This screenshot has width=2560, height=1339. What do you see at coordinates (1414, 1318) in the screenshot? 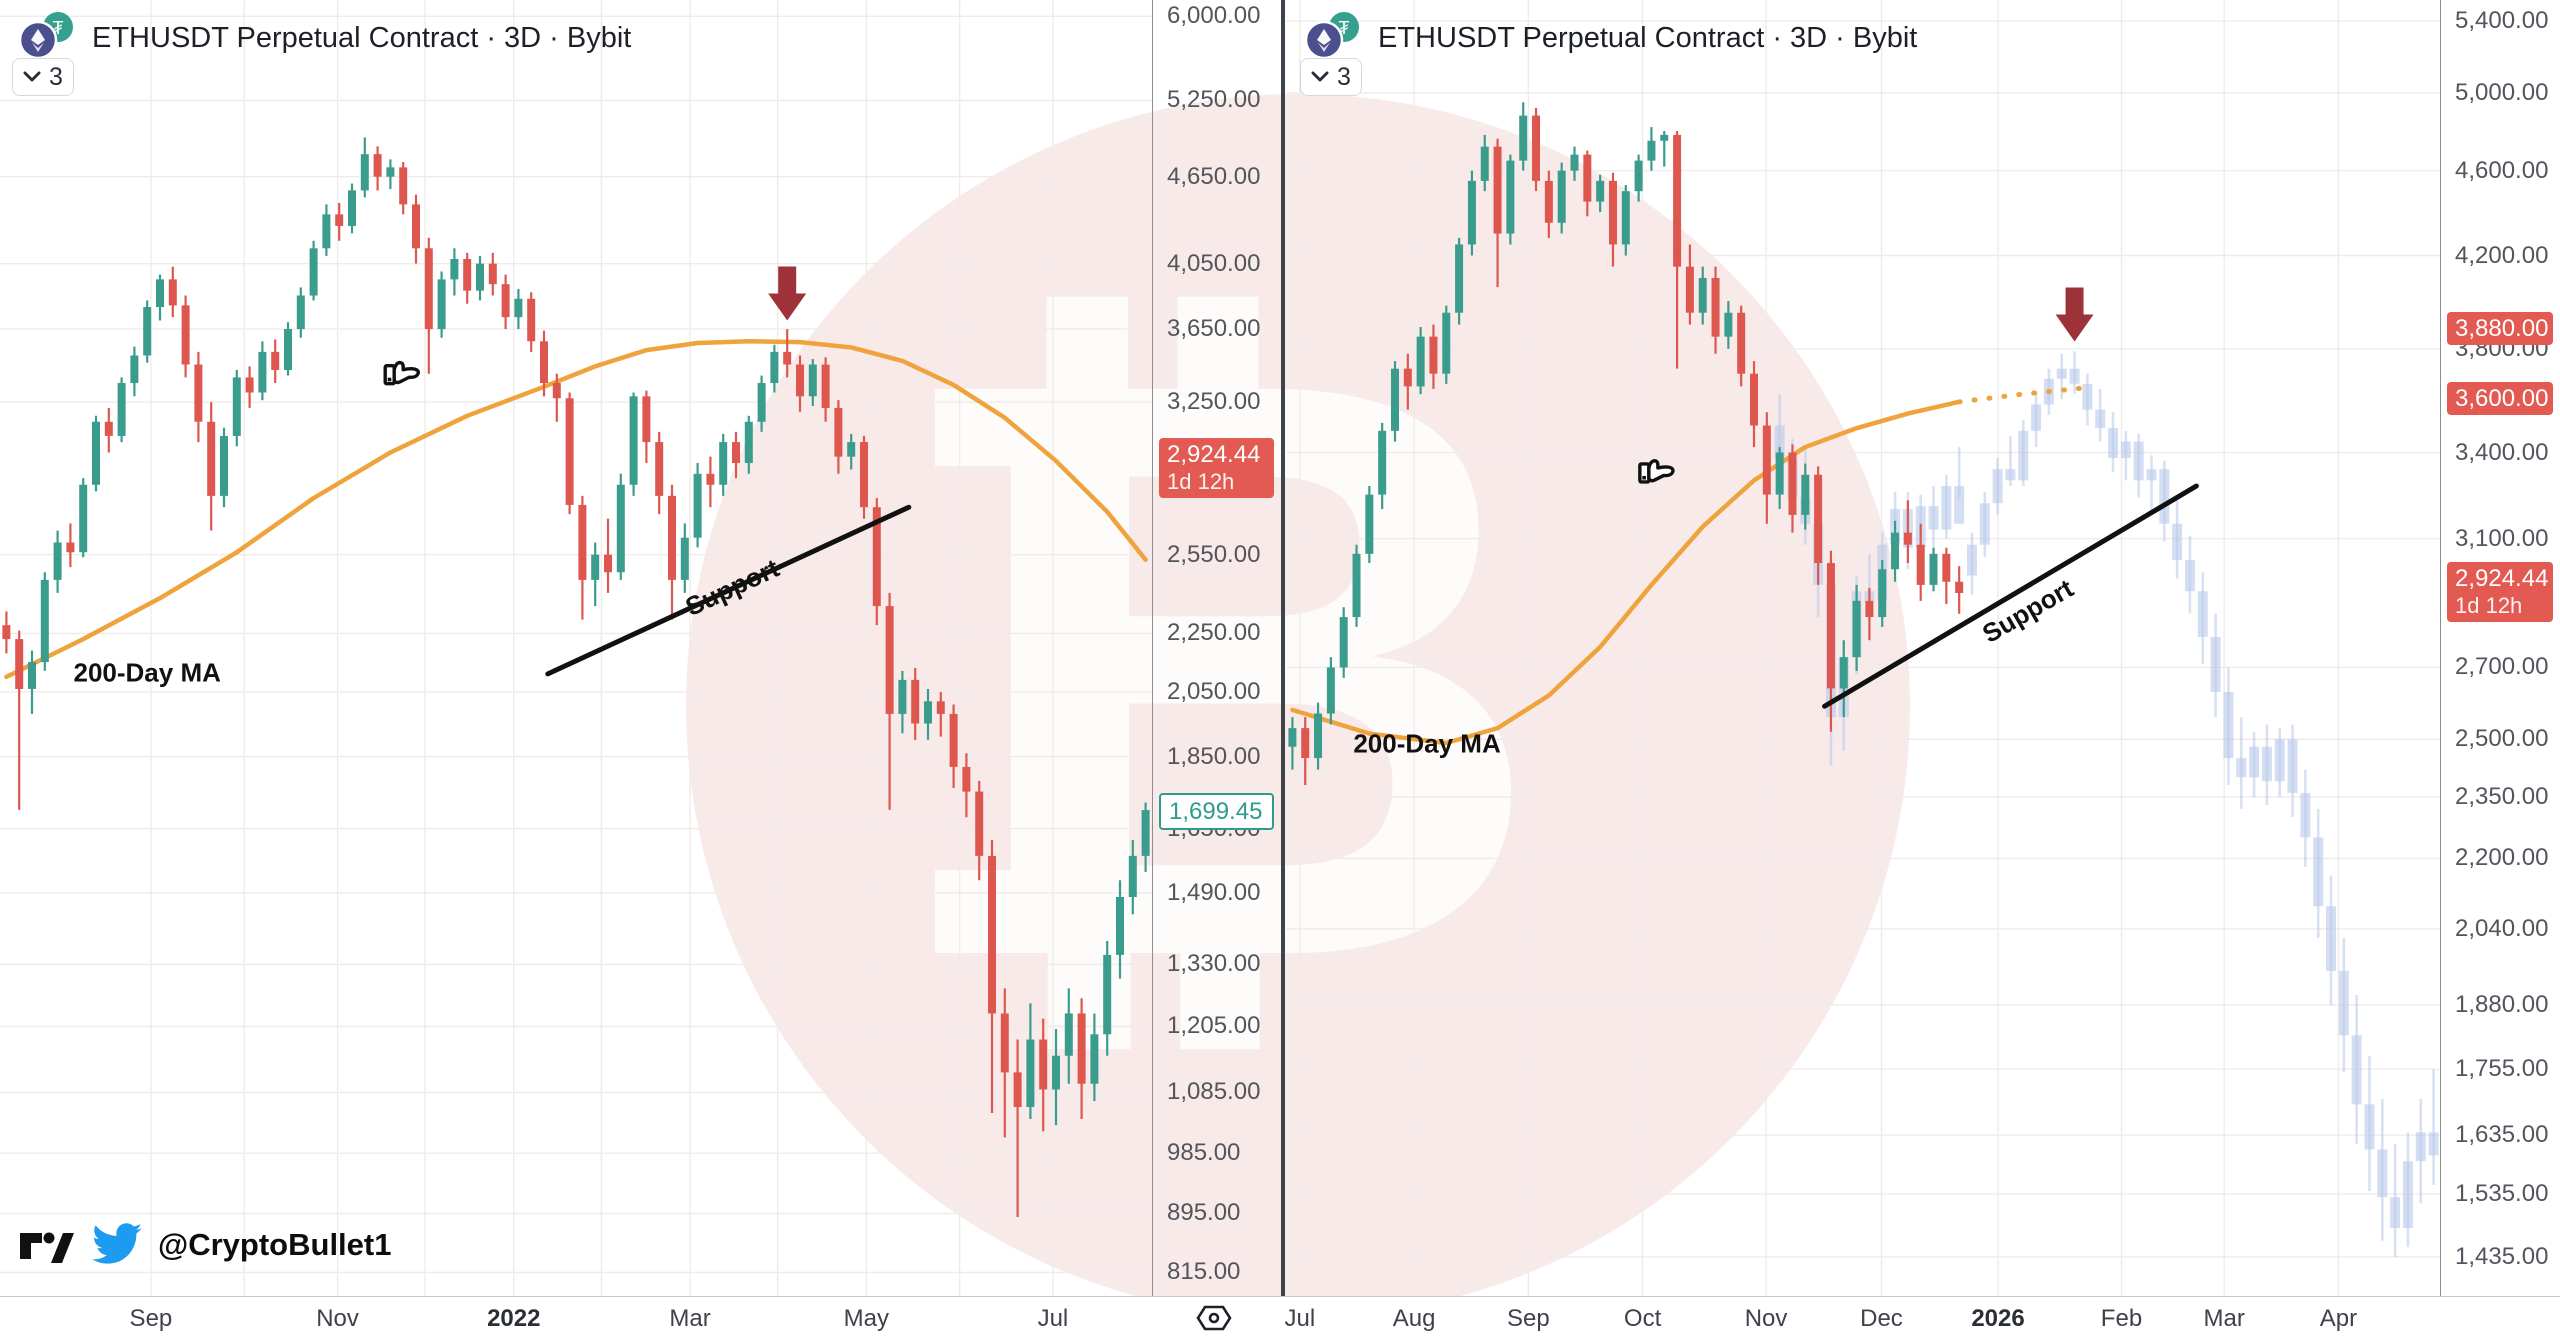
I see `time-tick-label: Aug` at bounding box center [1414, 1318].